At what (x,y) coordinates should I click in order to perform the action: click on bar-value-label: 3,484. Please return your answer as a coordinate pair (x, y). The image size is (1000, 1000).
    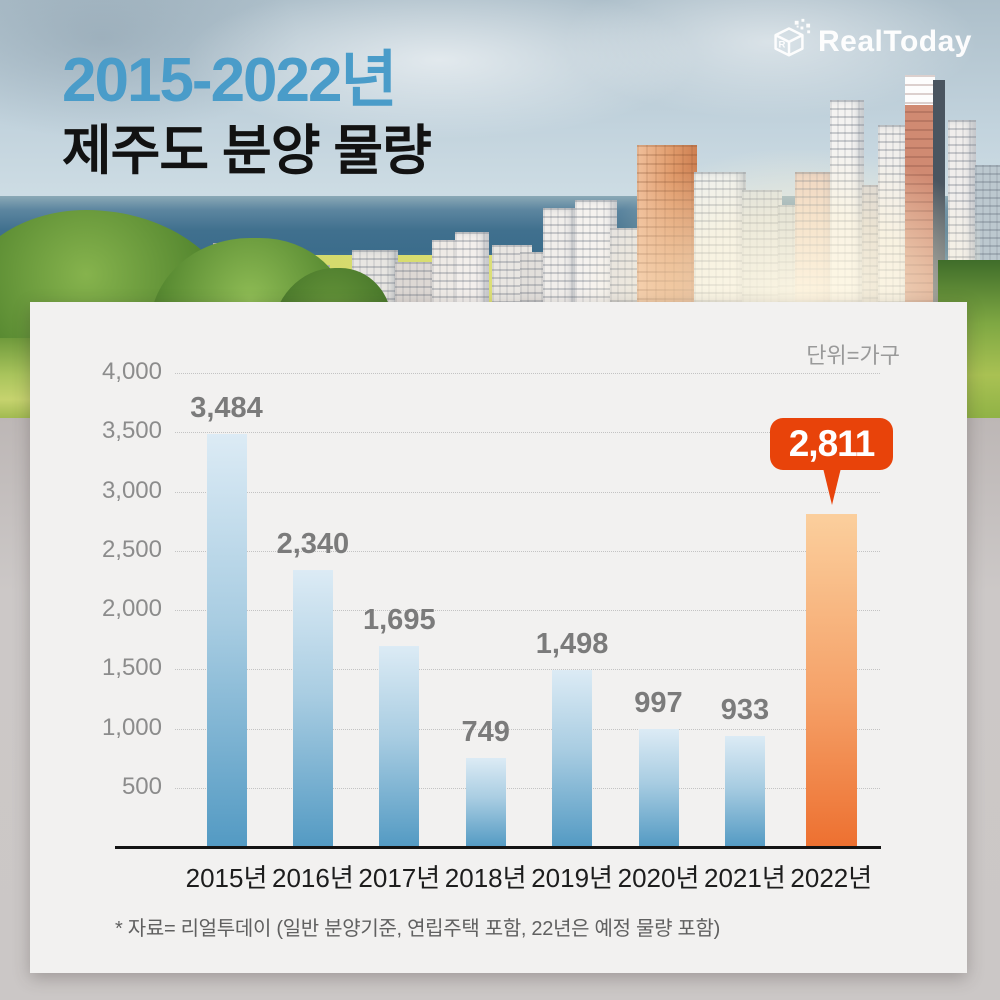
    Looking at the image, I should click on (226, 408).